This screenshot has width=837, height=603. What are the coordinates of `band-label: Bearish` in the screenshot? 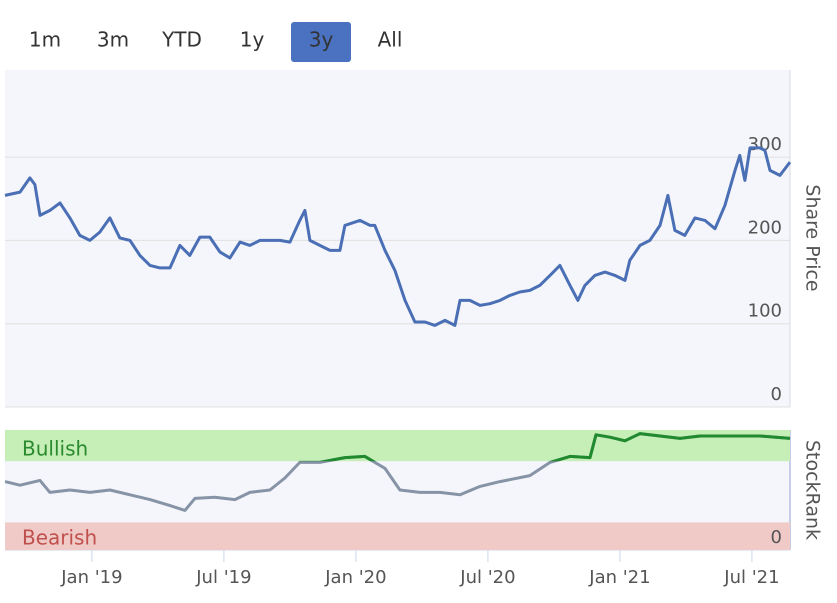 It's located at (59, 538).